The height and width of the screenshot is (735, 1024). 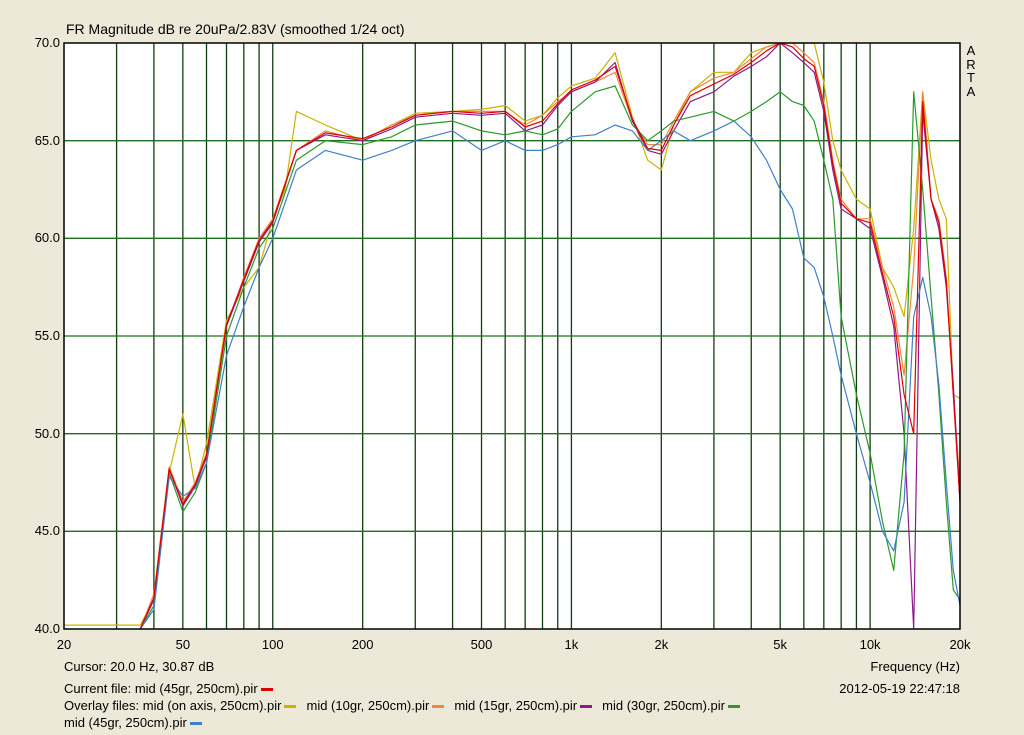 I want to click on arta-brand: A R T A, so click(x=971, y=71).